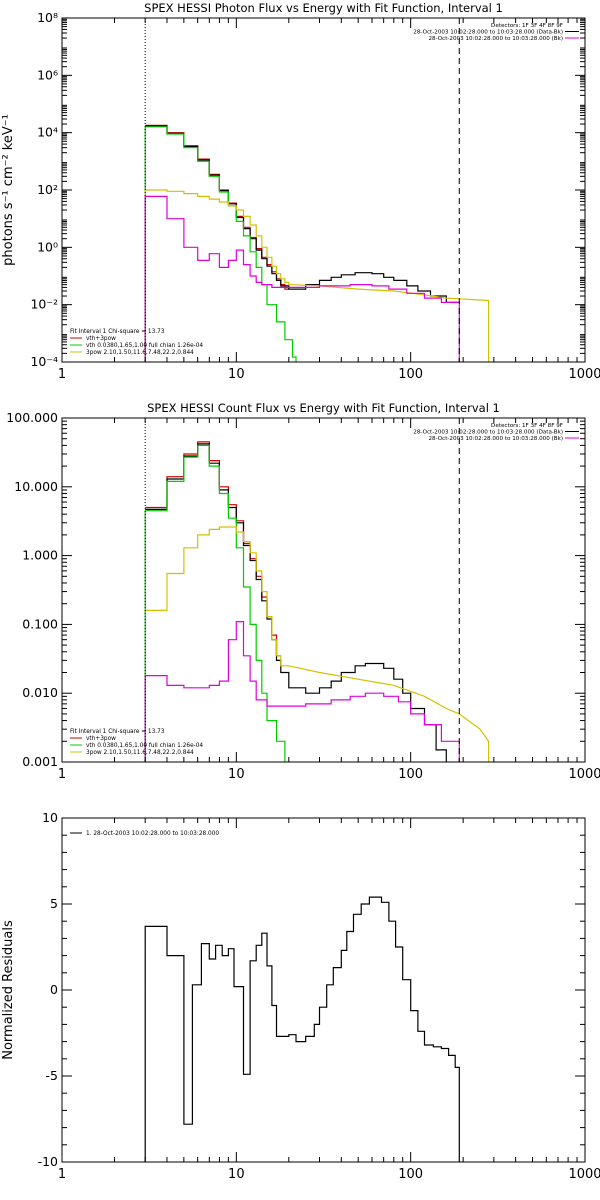  I want to click on y-tick-label: 10.000, so click(36, 486).